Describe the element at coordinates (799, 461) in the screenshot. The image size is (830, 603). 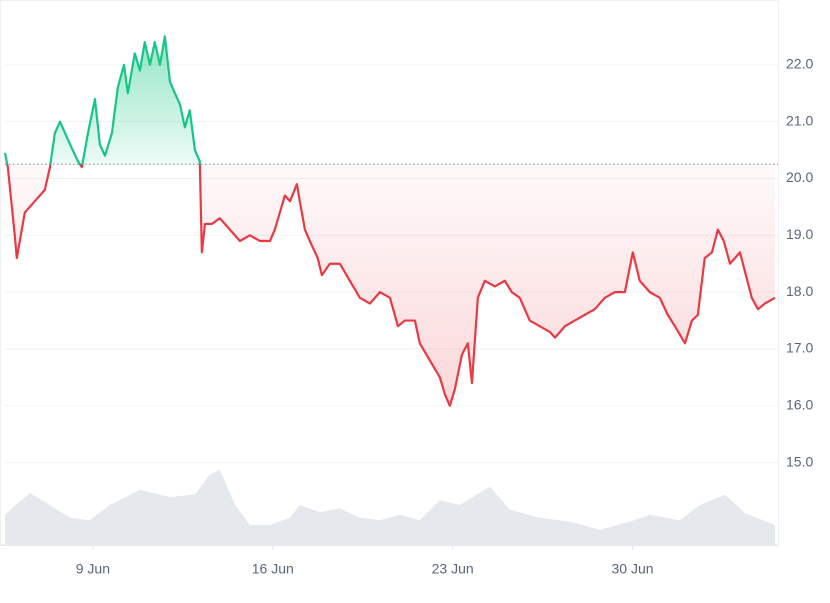
I see `y-tick-label: 15.0` at that location.